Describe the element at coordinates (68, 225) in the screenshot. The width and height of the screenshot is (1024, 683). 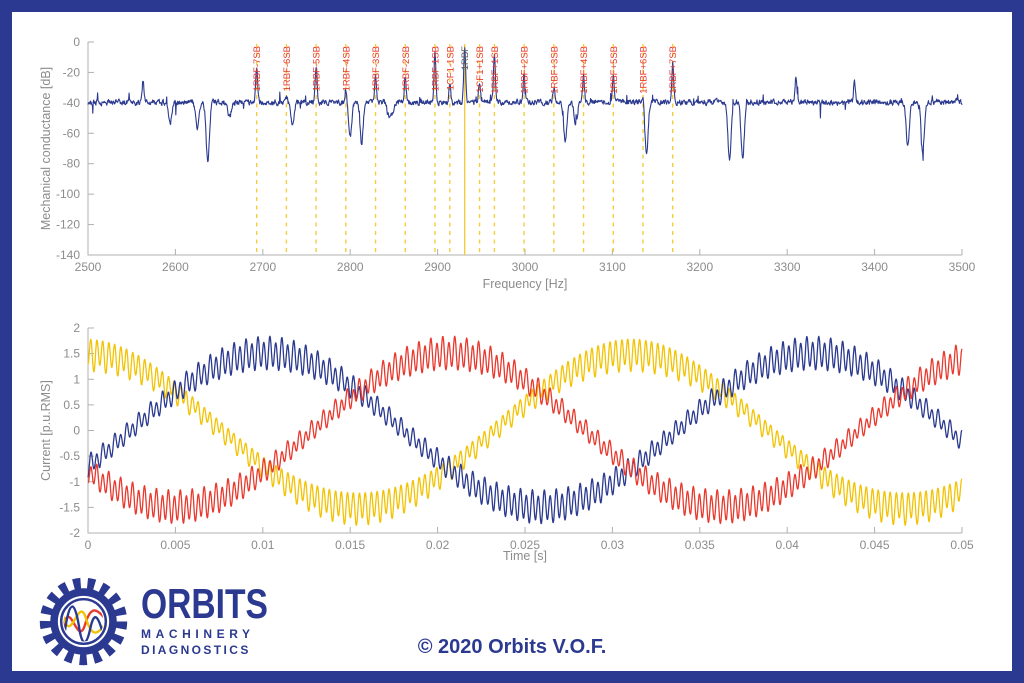
I see `y-tick-label: -120` at that location.